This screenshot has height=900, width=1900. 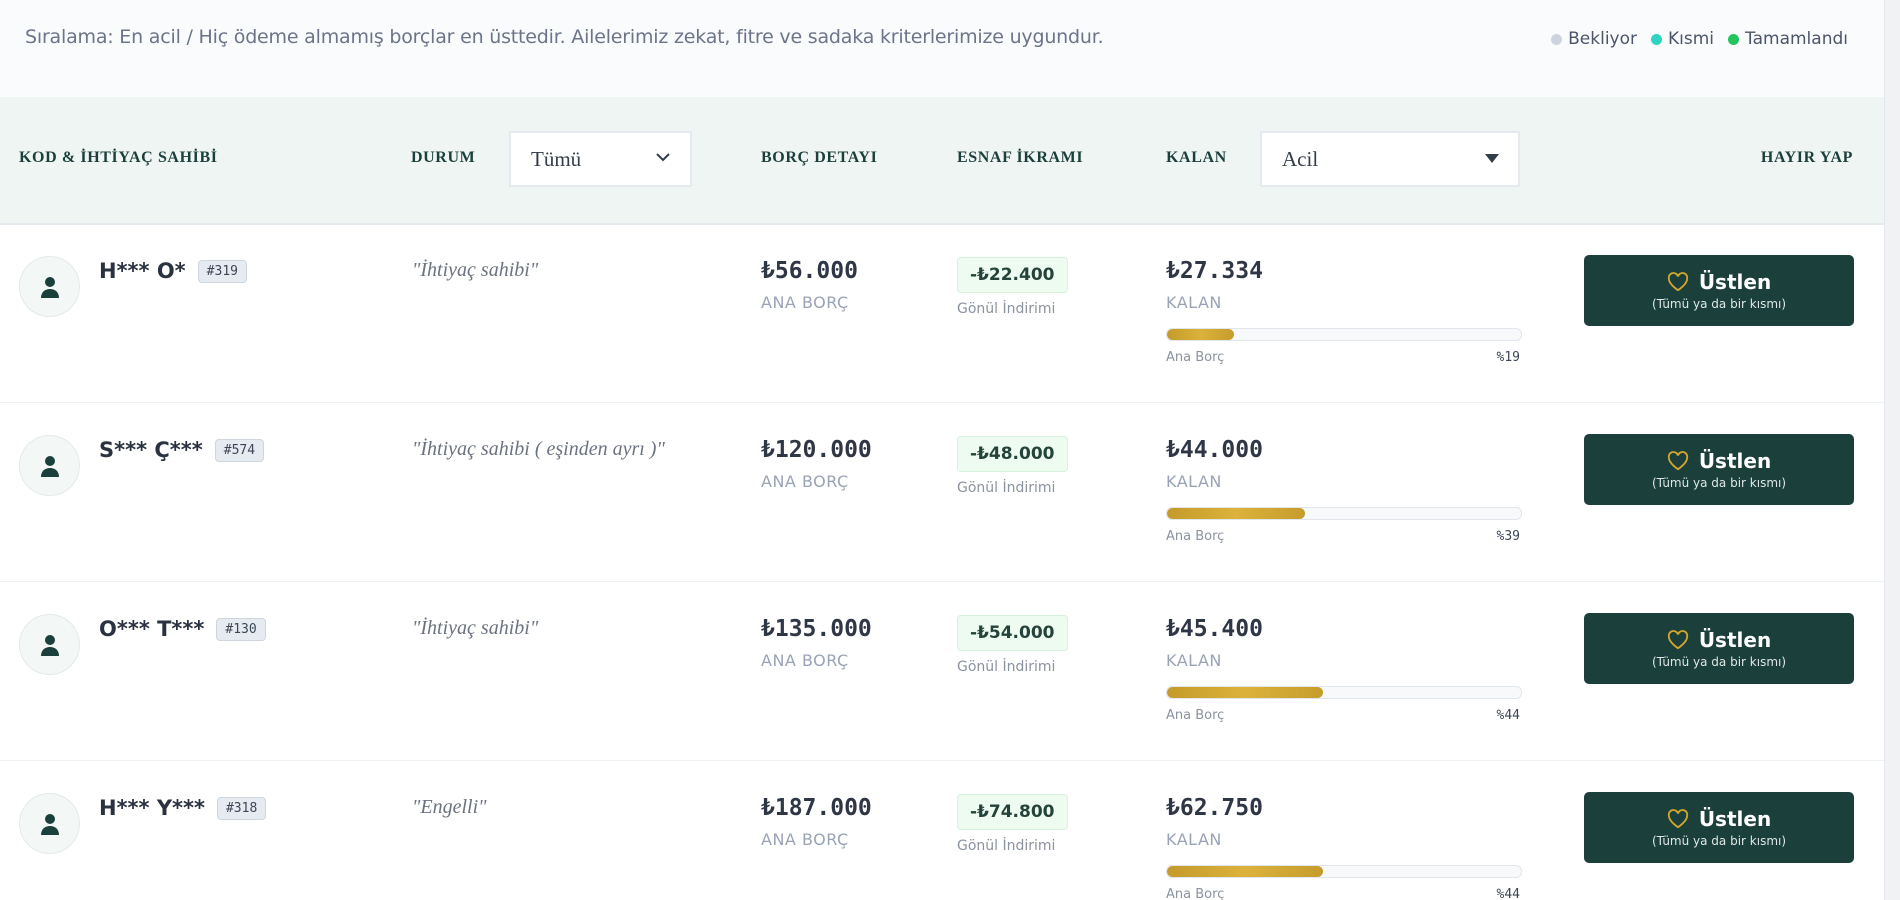 I want to click on main-debt-amount: ₺187.000, so click(x=816, y=808).